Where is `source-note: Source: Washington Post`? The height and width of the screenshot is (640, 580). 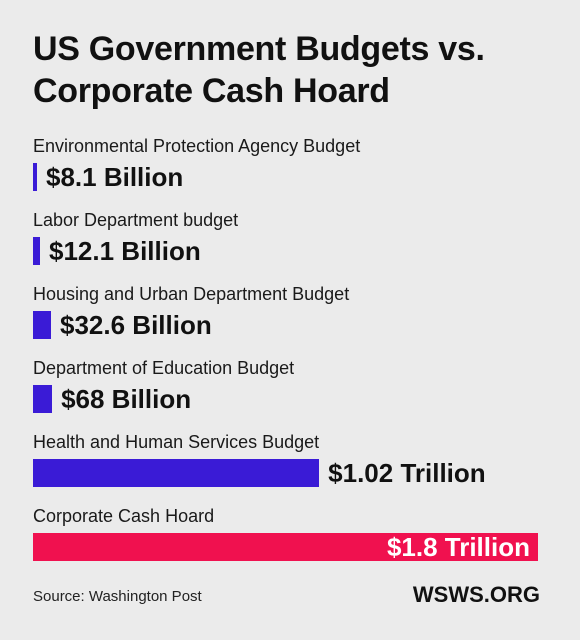
source-note: Source: Washington Post is located at coordinates (117, 596).